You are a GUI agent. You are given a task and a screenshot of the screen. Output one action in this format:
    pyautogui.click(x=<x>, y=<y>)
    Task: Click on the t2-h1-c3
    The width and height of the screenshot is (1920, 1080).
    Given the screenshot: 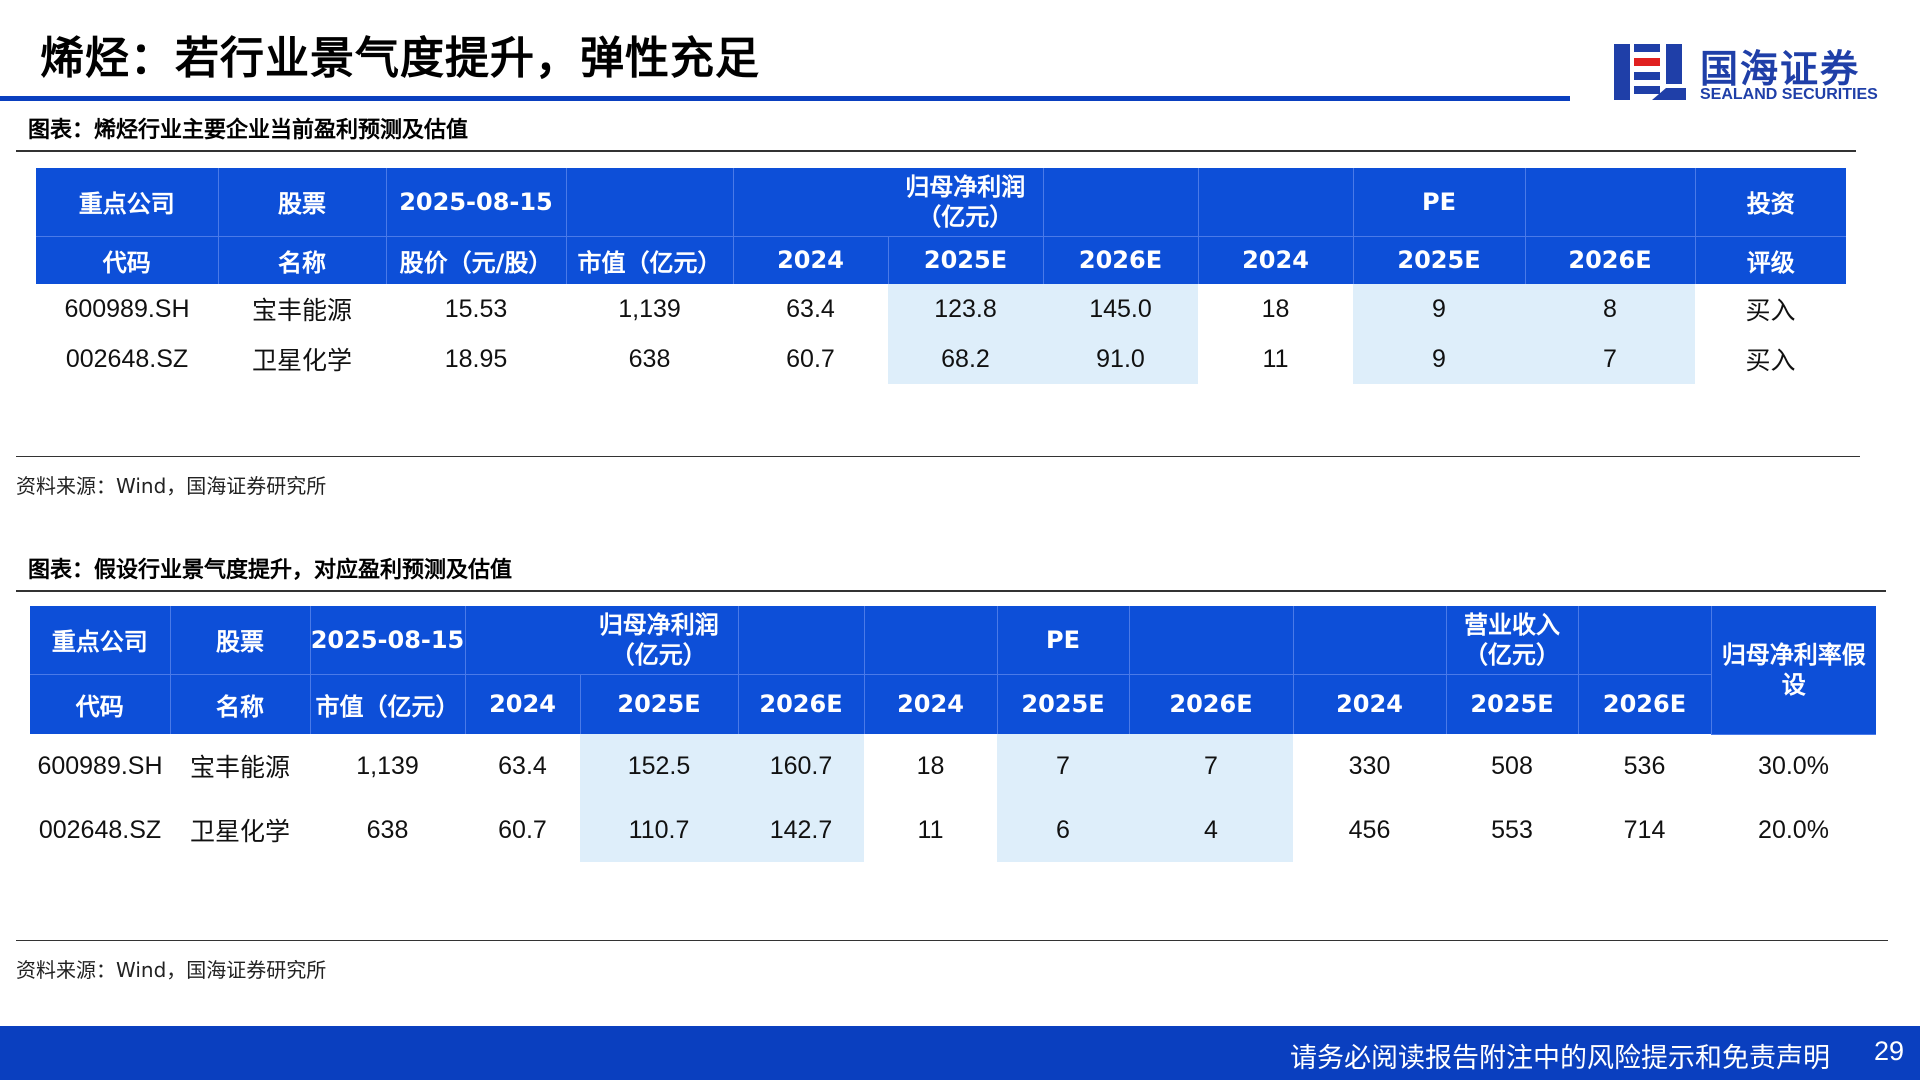 What is the action you would take?
    pyautogui.click(x=522, y=640)
    